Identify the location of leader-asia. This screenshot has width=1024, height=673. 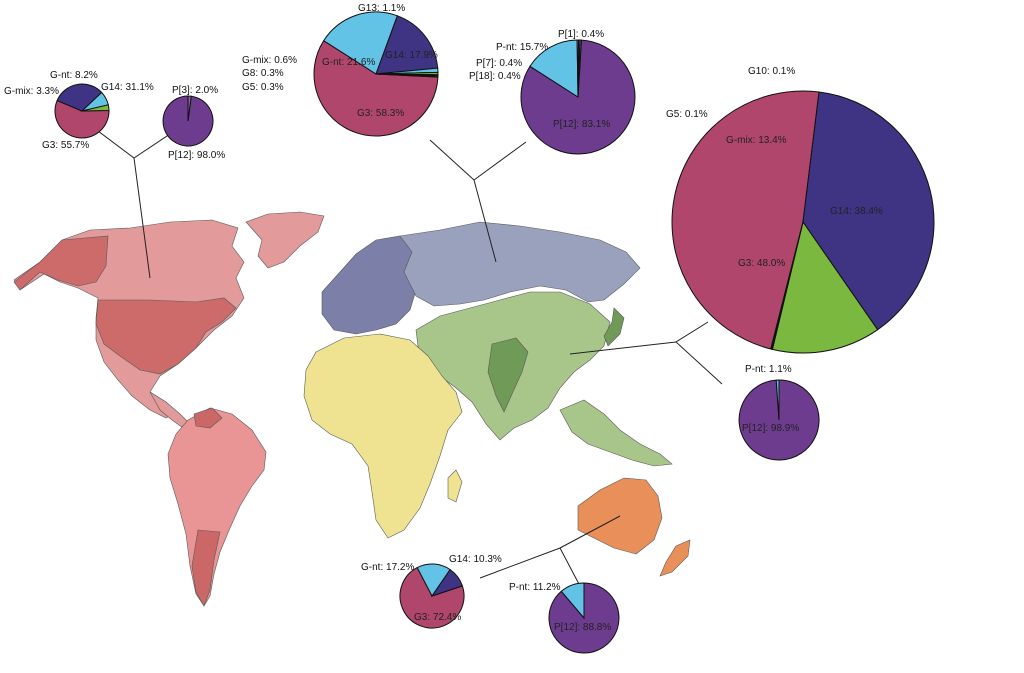
(699, 353).